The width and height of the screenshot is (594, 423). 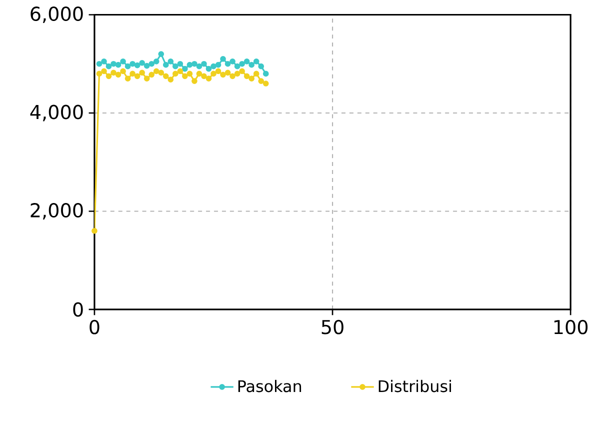 What do you see at coordinates (333, 327) in the screenshot?
I see `x-tick-label: 50` at bounding box center [333, 327].